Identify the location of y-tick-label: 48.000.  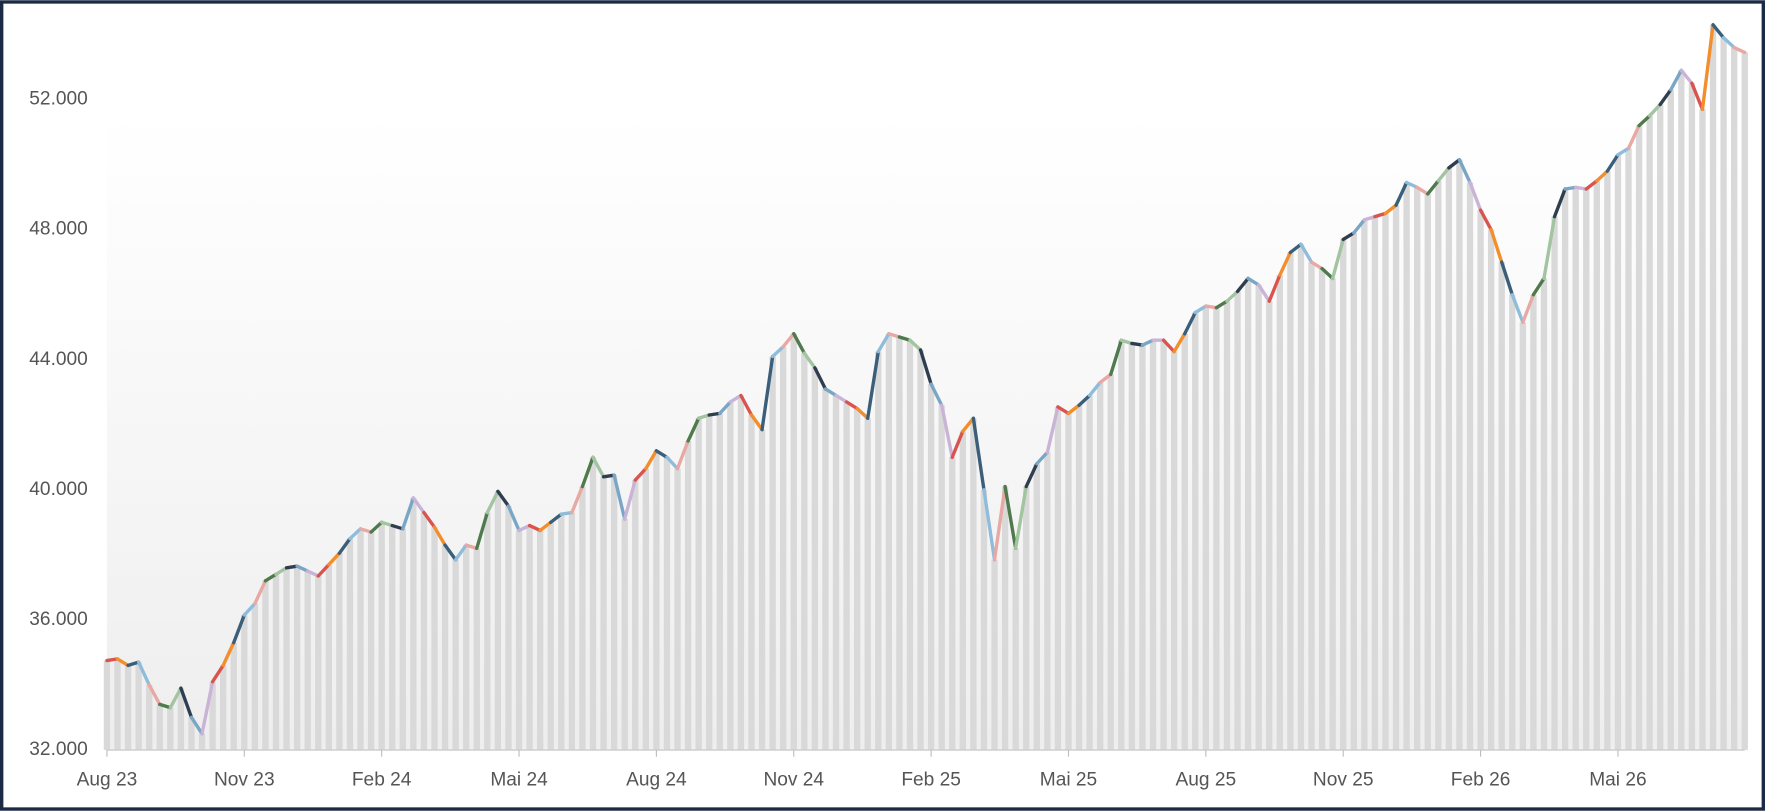
(58, 229).